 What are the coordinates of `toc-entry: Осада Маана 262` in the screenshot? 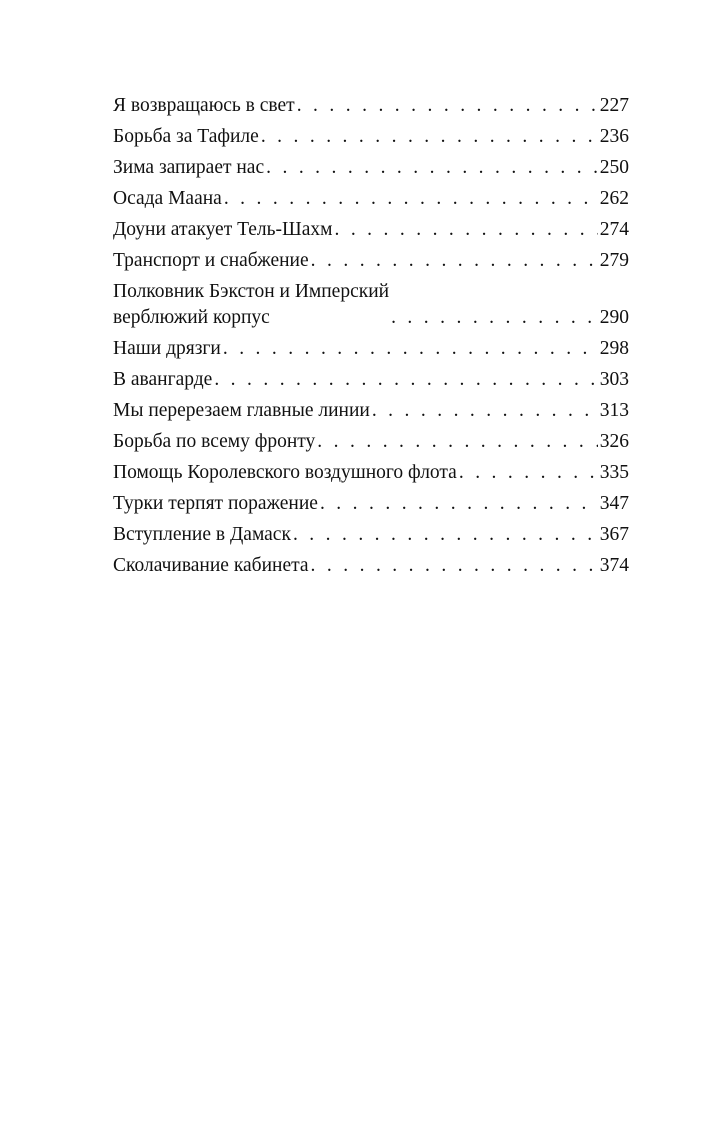 It's located at (371, 196).